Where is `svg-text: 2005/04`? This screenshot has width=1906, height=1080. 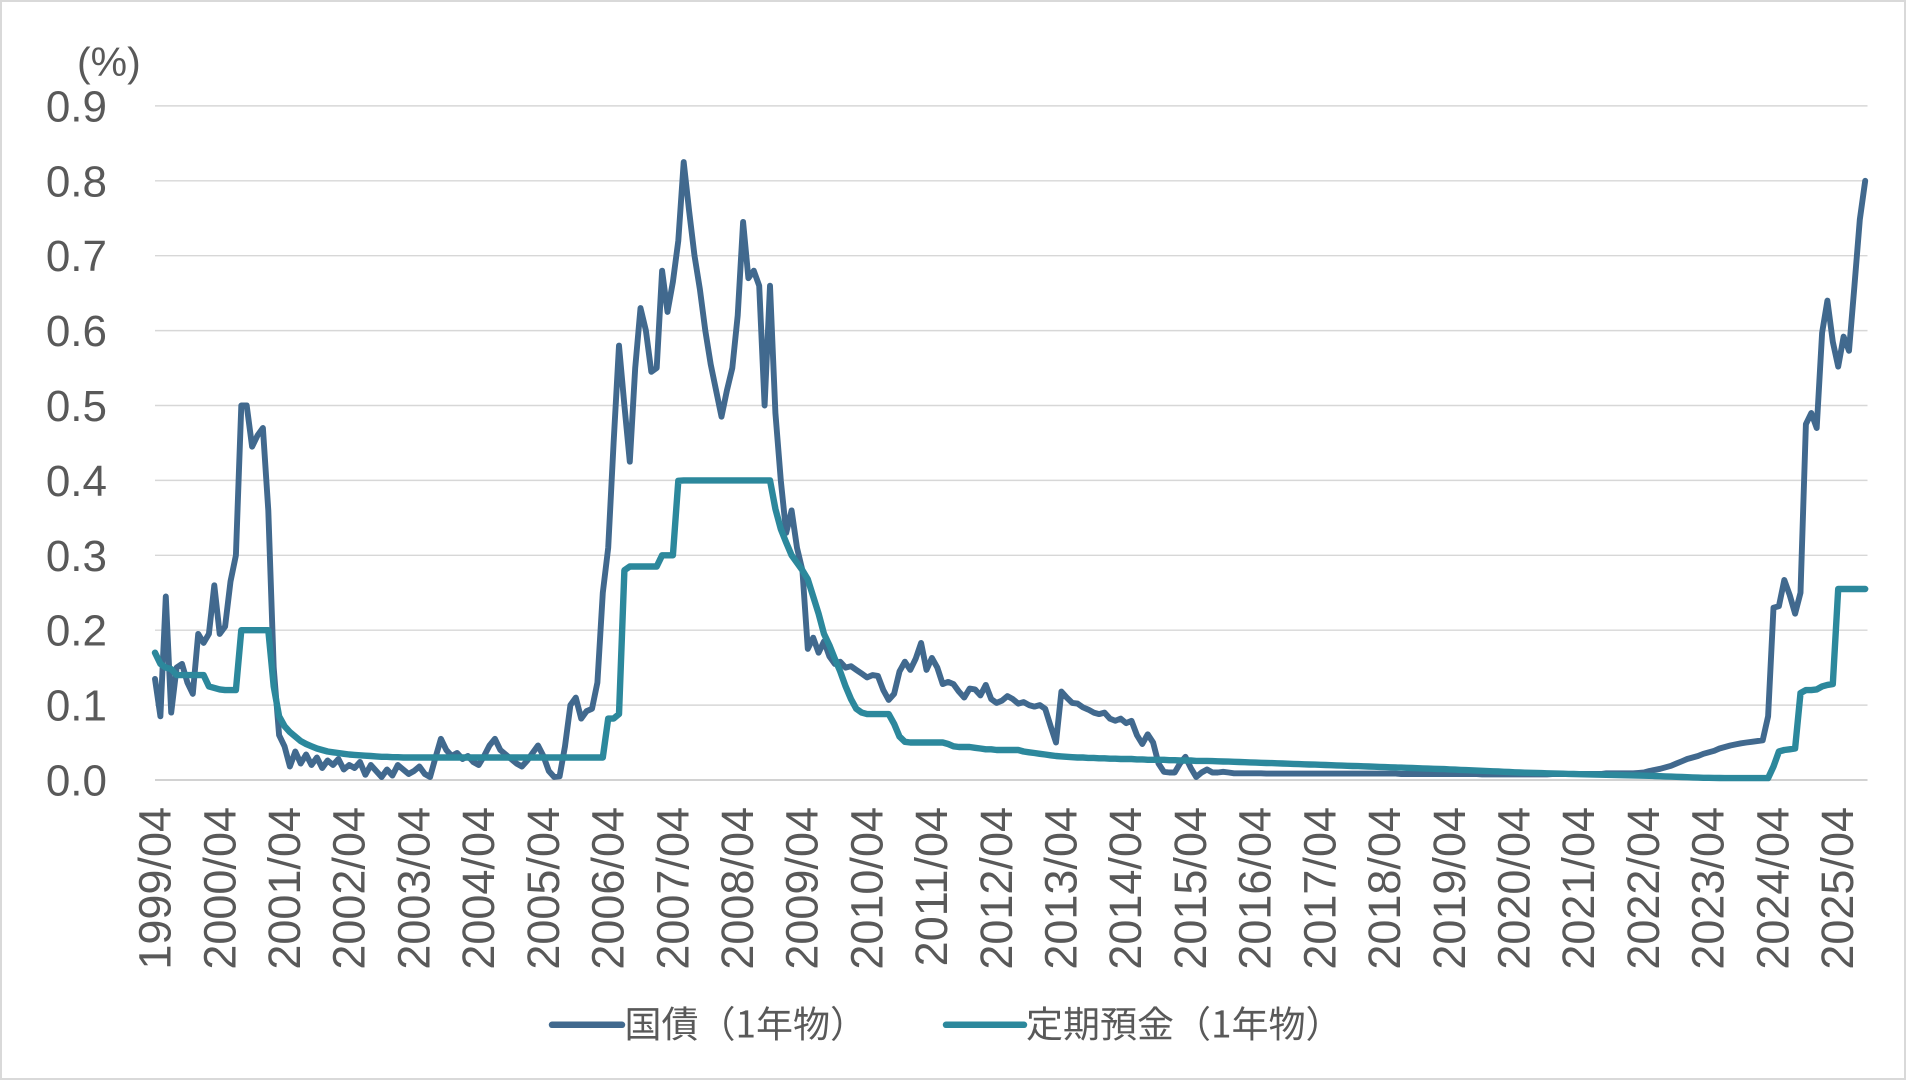
svg-text: 2005/04 is located at coordinates (543, 888).